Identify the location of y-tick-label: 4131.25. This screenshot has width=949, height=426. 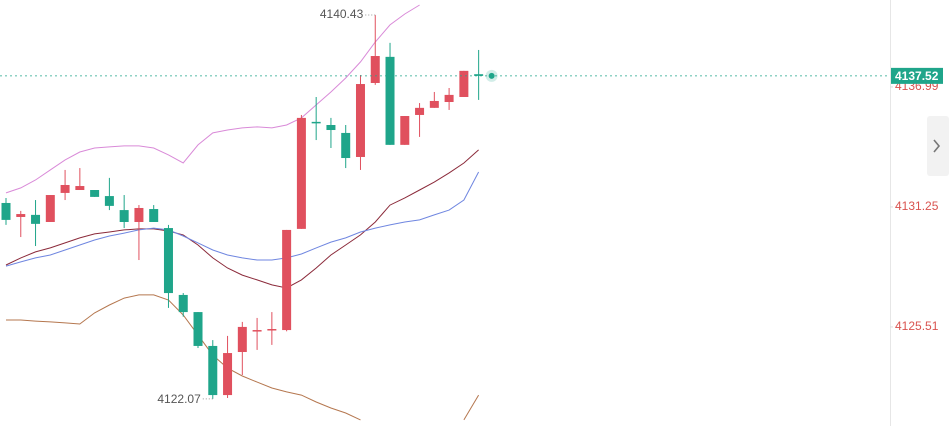
(917, 206).